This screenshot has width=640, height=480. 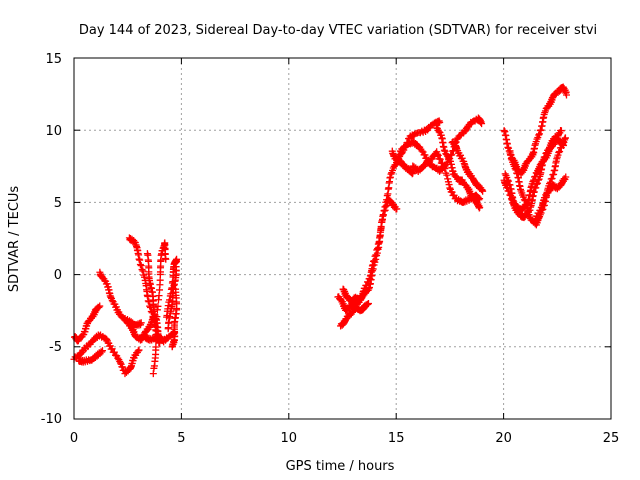 I want to click on y-tick-label: 15, so click(x=53, y=59).